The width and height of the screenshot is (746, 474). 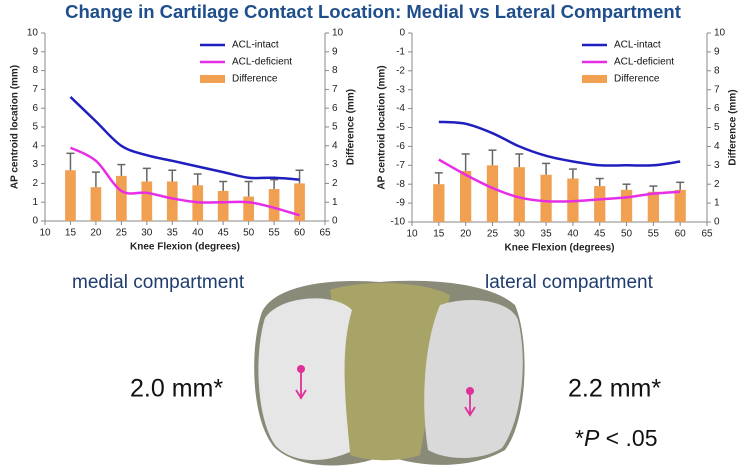 I want to click on y-tick-label: -1, so click(x=400, y=52).